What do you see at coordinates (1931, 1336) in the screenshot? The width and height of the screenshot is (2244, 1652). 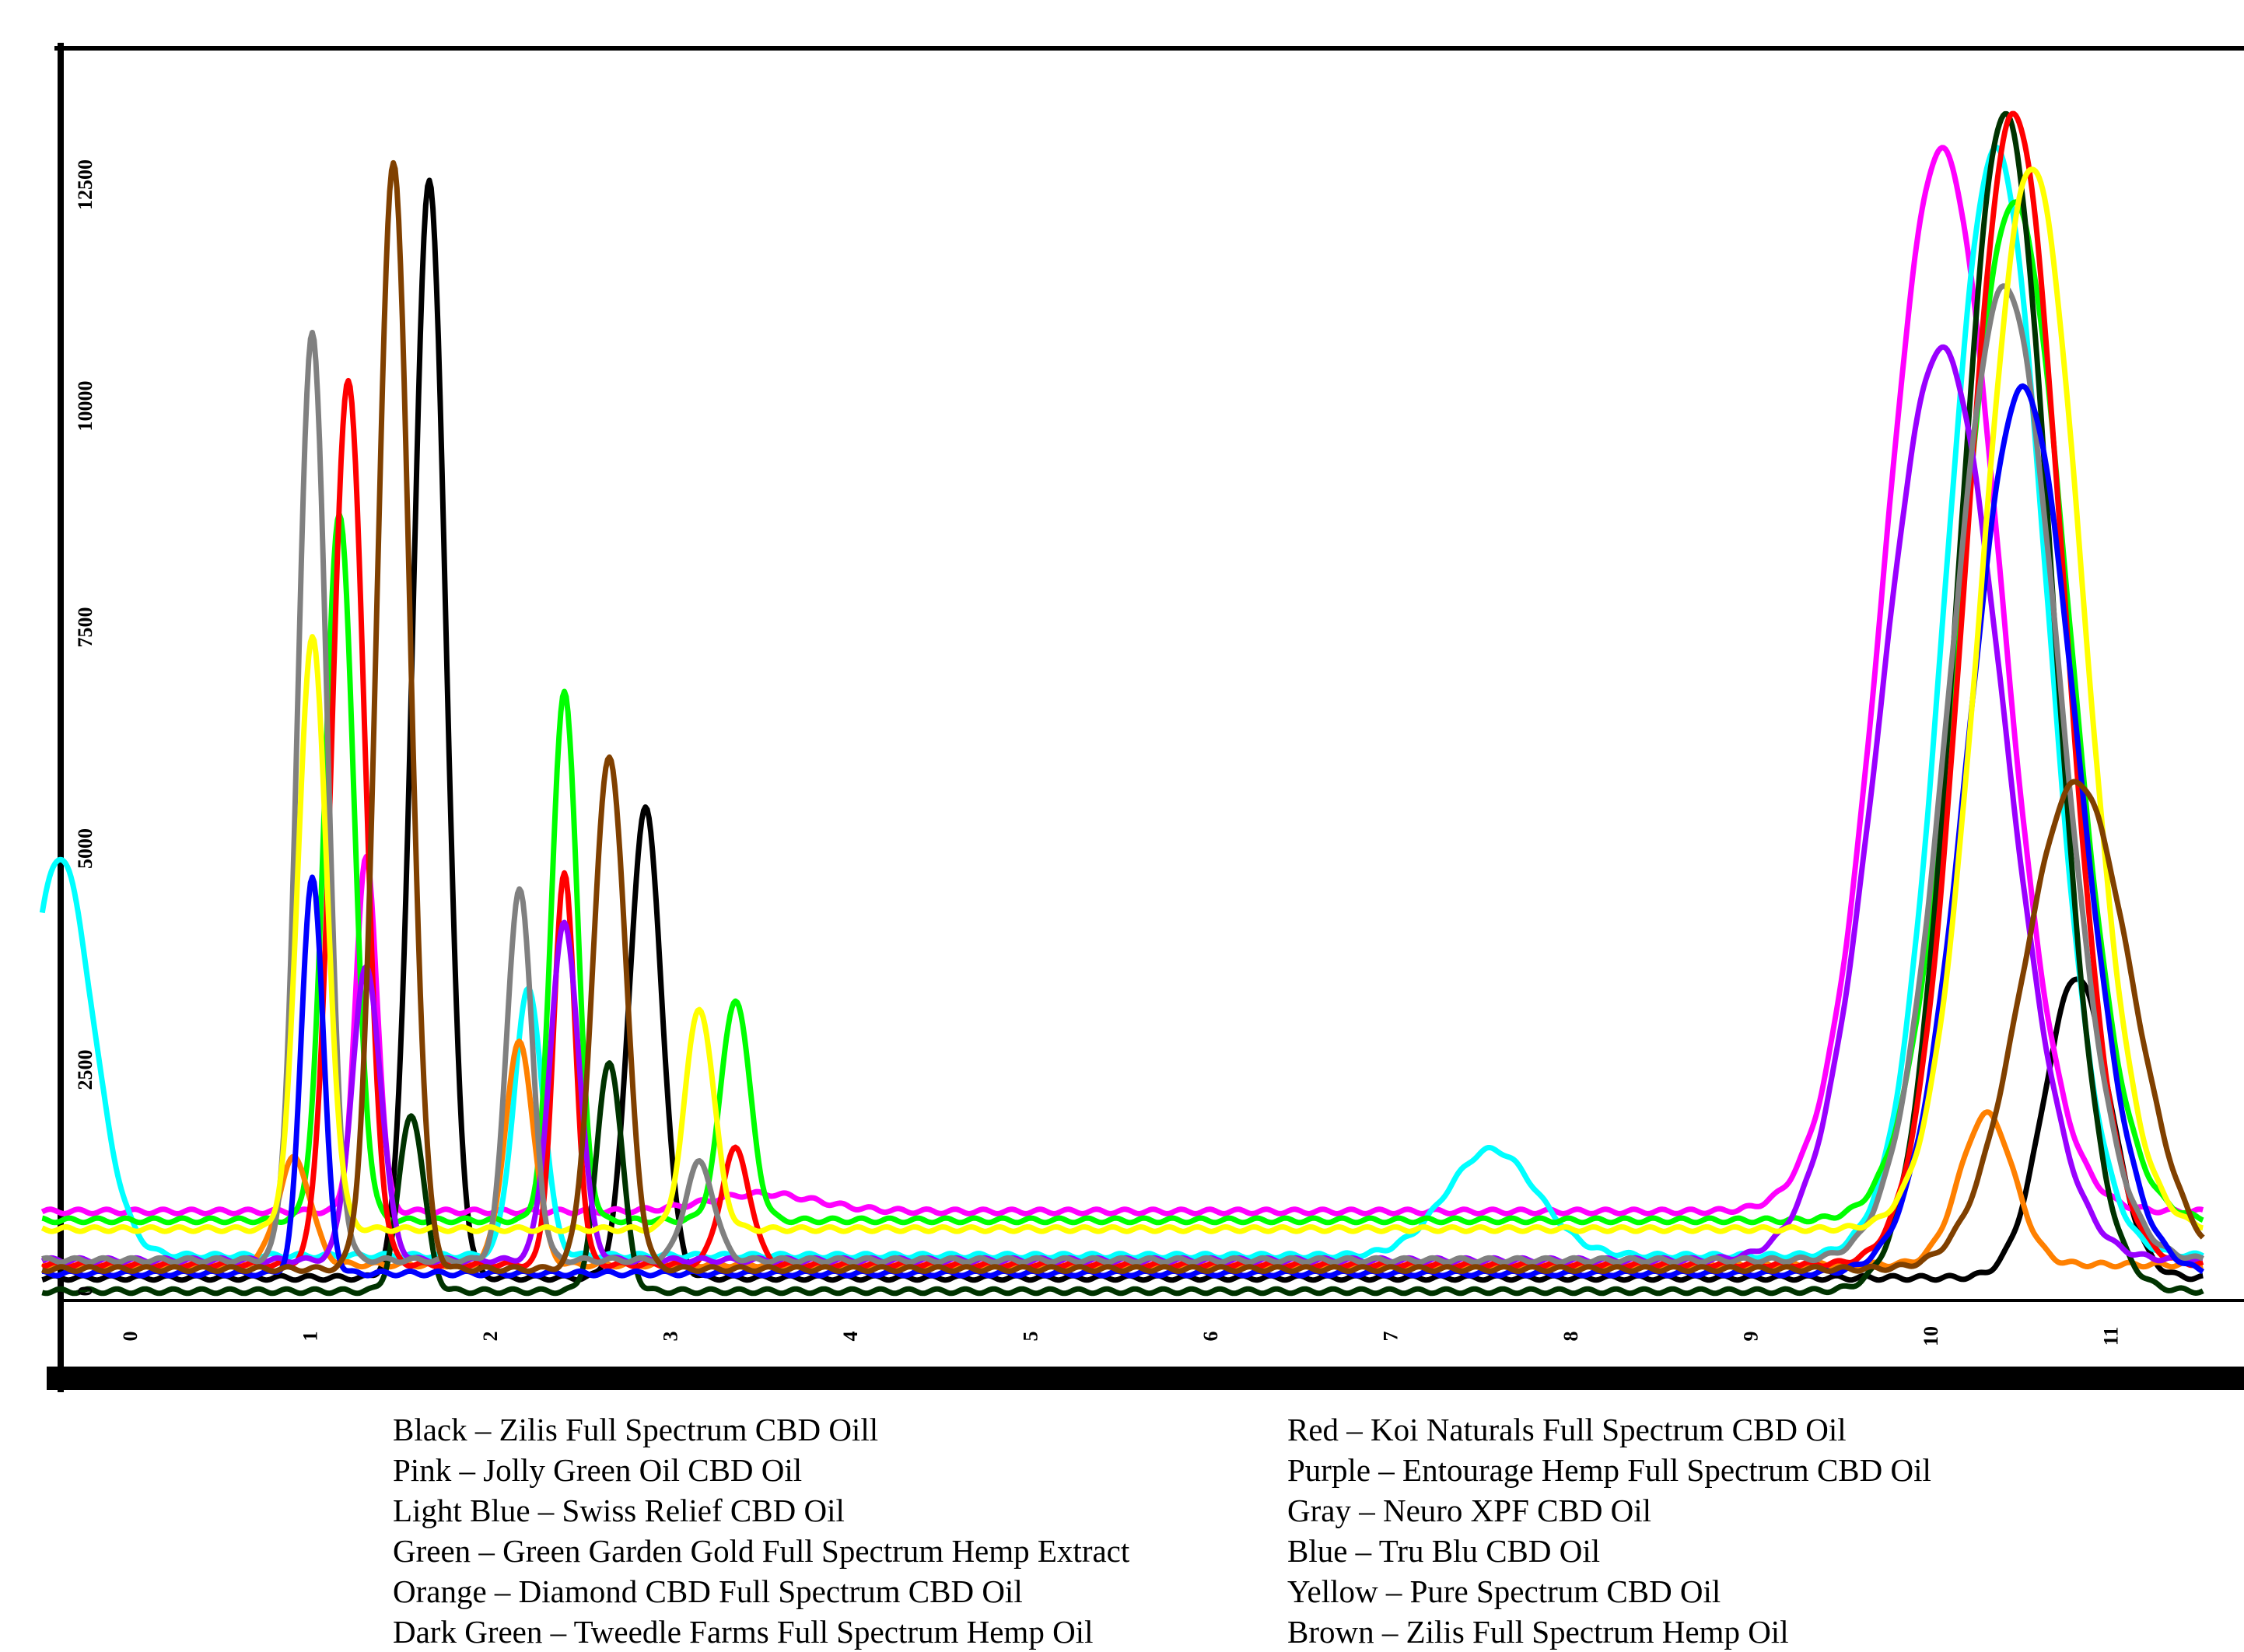 I see `x-tick-label: 10` at bounding box center [1931, 1336].